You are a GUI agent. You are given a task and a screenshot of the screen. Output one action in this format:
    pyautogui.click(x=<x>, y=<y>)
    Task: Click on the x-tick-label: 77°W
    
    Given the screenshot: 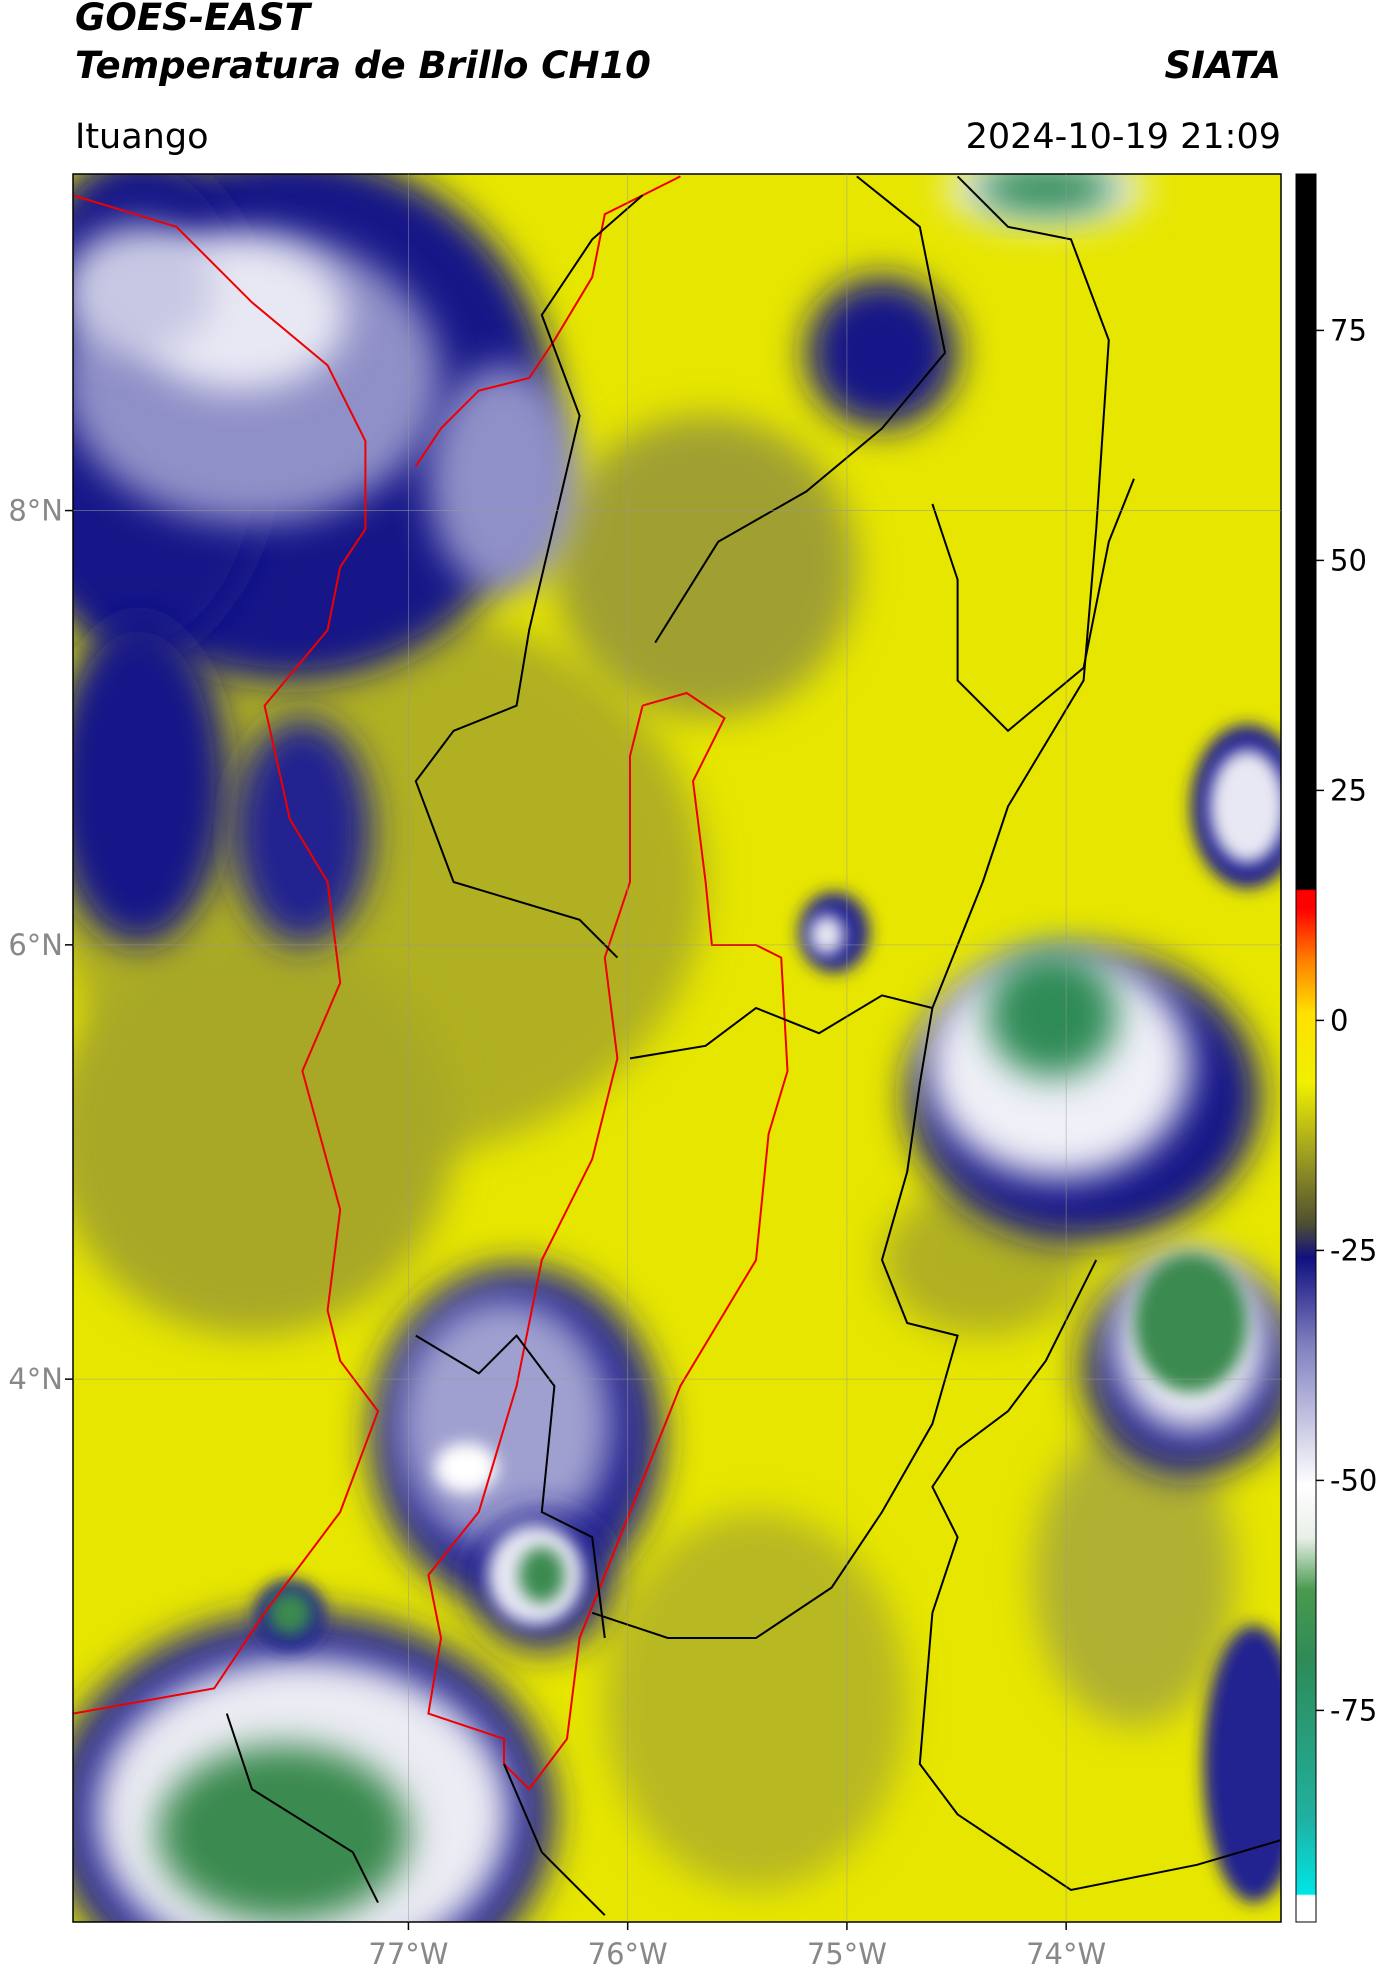 What is the action you would take?
    pyautogui.click(x=408, y=1954)
    